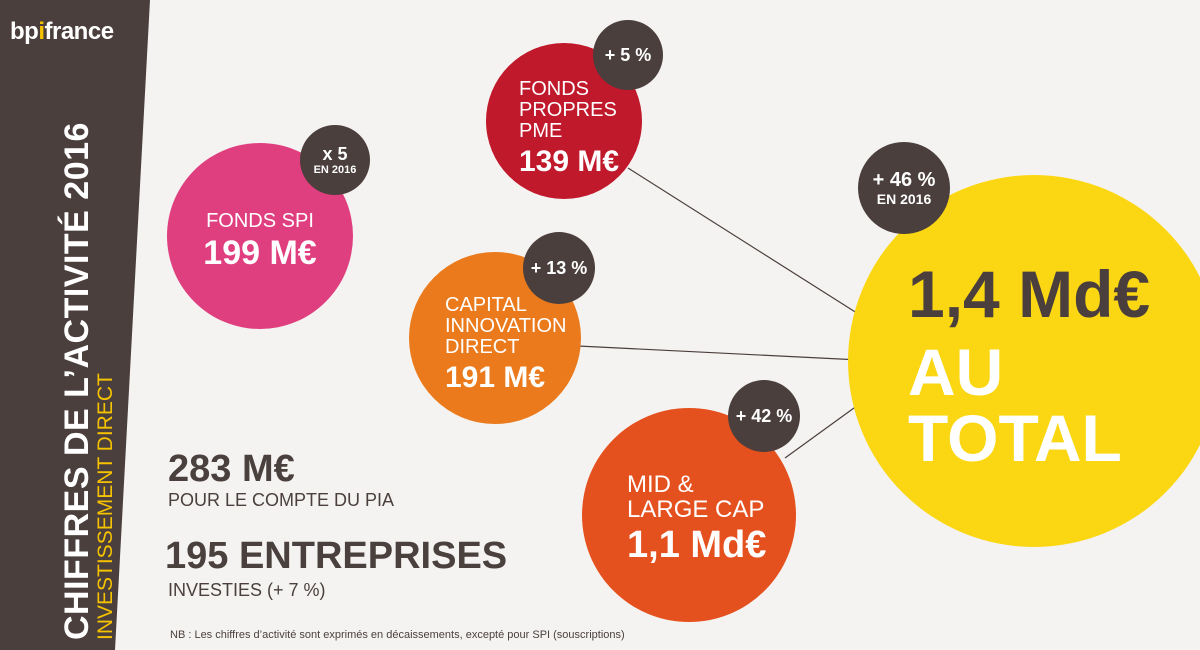 This screenshot has height=650, width=1200. I want to click on fonds-spi-badge-sub: EN 2016, so click(335, 169).